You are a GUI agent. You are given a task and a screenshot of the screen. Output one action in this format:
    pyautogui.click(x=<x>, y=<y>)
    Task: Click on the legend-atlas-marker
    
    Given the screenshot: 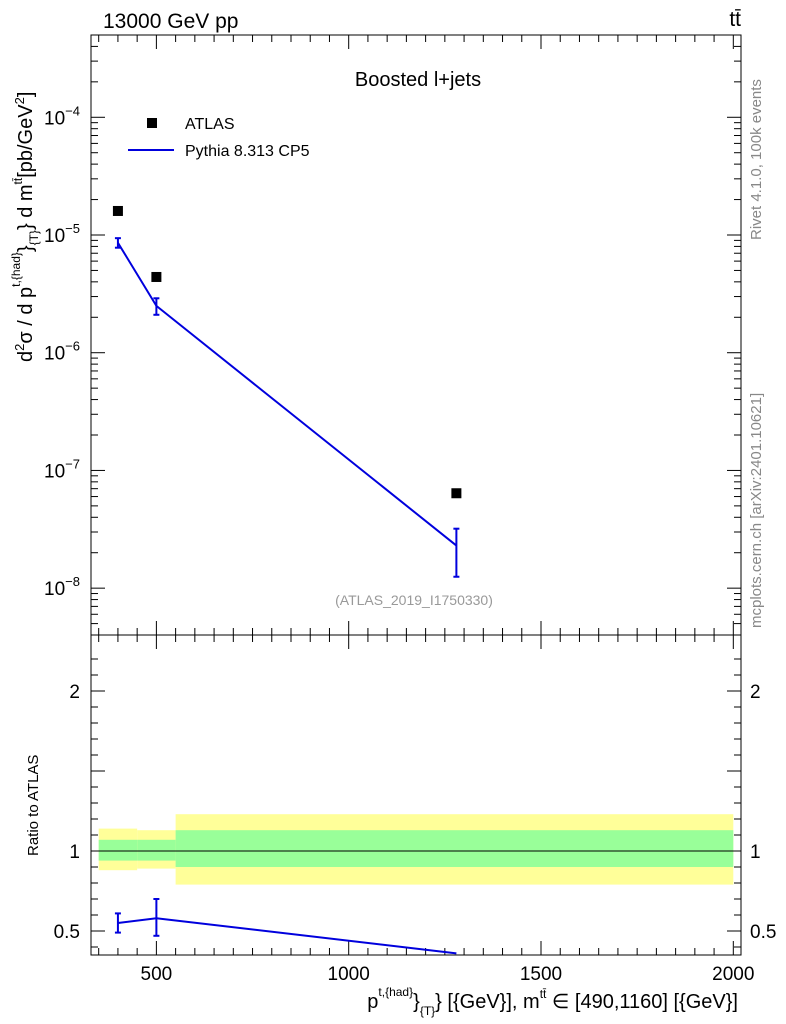 What is the action you would take?
    pyautogui.click(x=152, y=123)
    